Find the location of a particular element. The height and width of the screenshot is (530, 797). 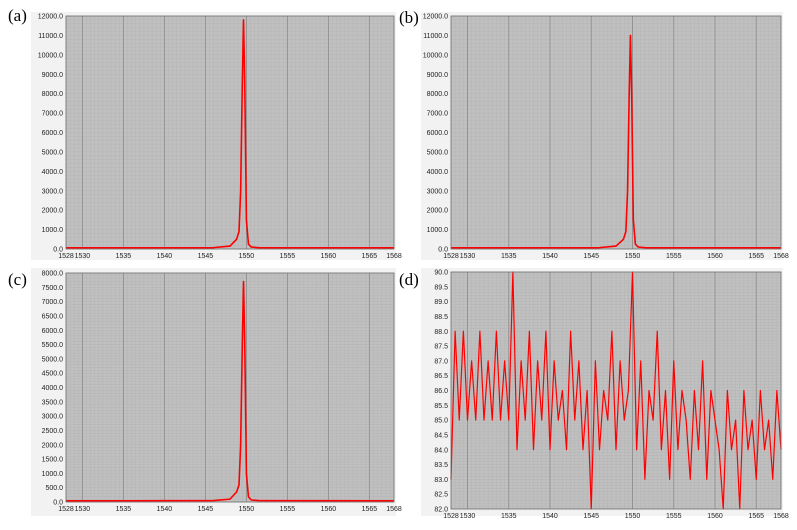

y-tick-label-d: 84.5 is located at coordinates (441, 435).